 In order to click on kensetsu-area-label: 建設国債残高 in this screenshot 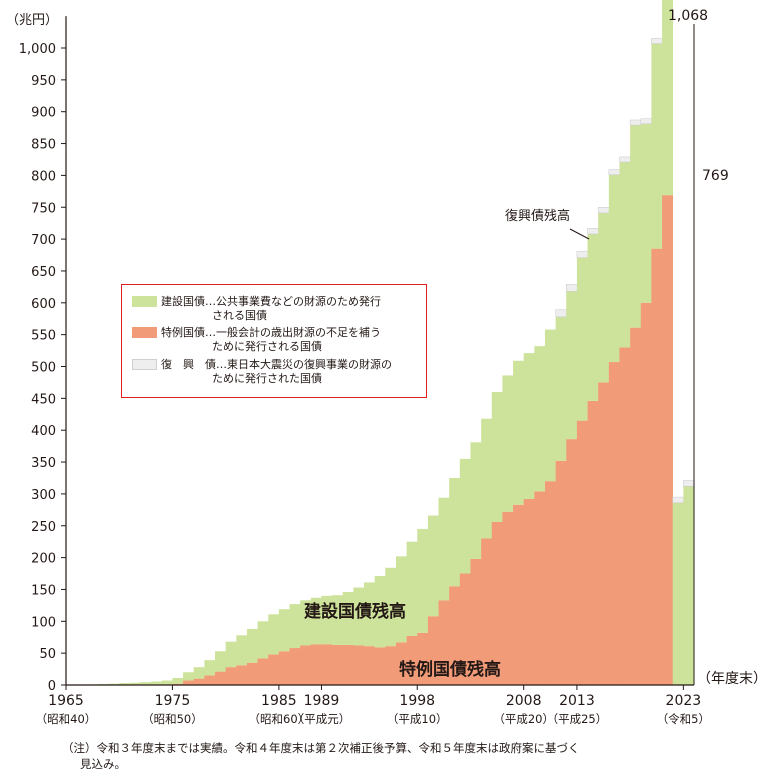, I will do `click(355, 611)`.